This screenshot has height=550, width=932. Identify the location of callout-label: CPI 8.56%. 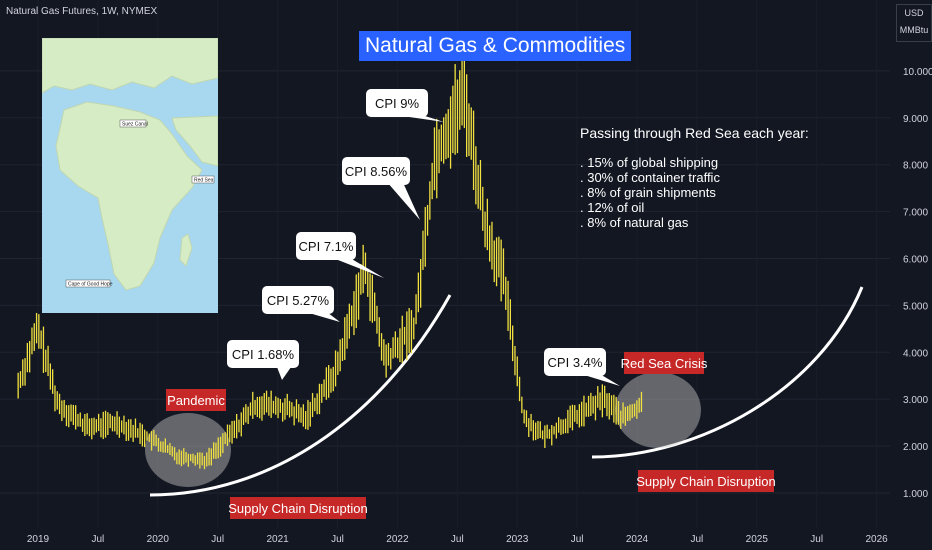
(376, 171).